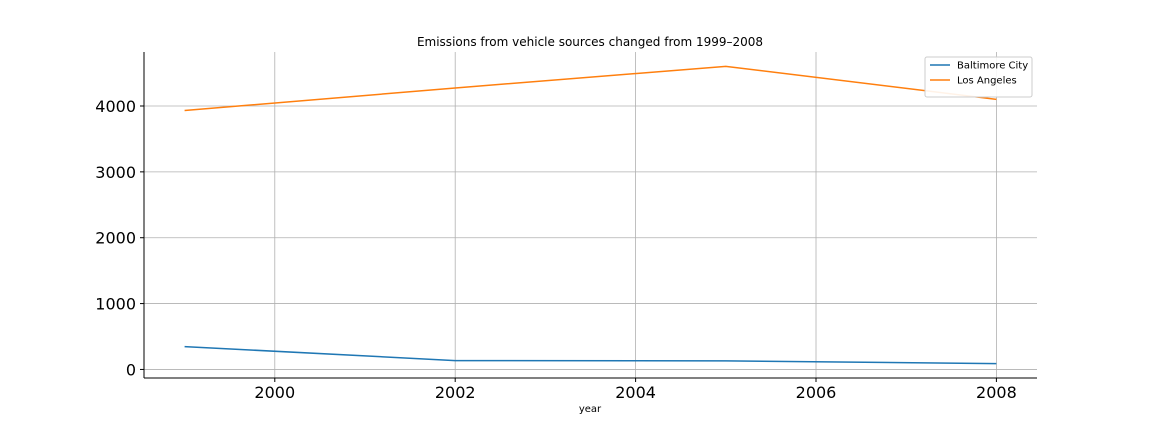 The height and width of the screenshot is (432, 1152). I want to click on series-line-baltimore-city, so click(590, 355).